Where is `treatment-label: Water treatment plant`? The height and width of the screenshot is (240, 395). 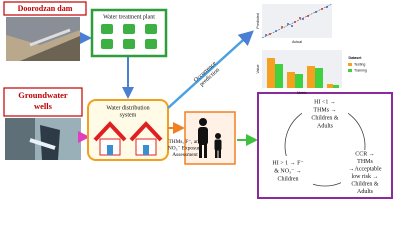 treatment-label: Water treatment plant is located at coordinates (129, 17).